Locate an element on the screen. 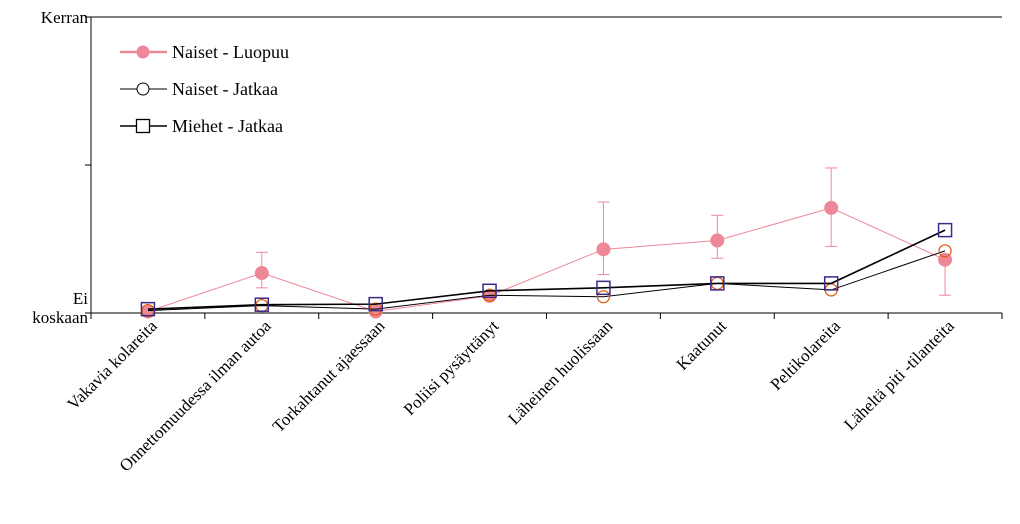 The height and width of the screenshot is (524, 1020). legend-label-0: Naiset - Luopuu is located at coordinates (230, 52).